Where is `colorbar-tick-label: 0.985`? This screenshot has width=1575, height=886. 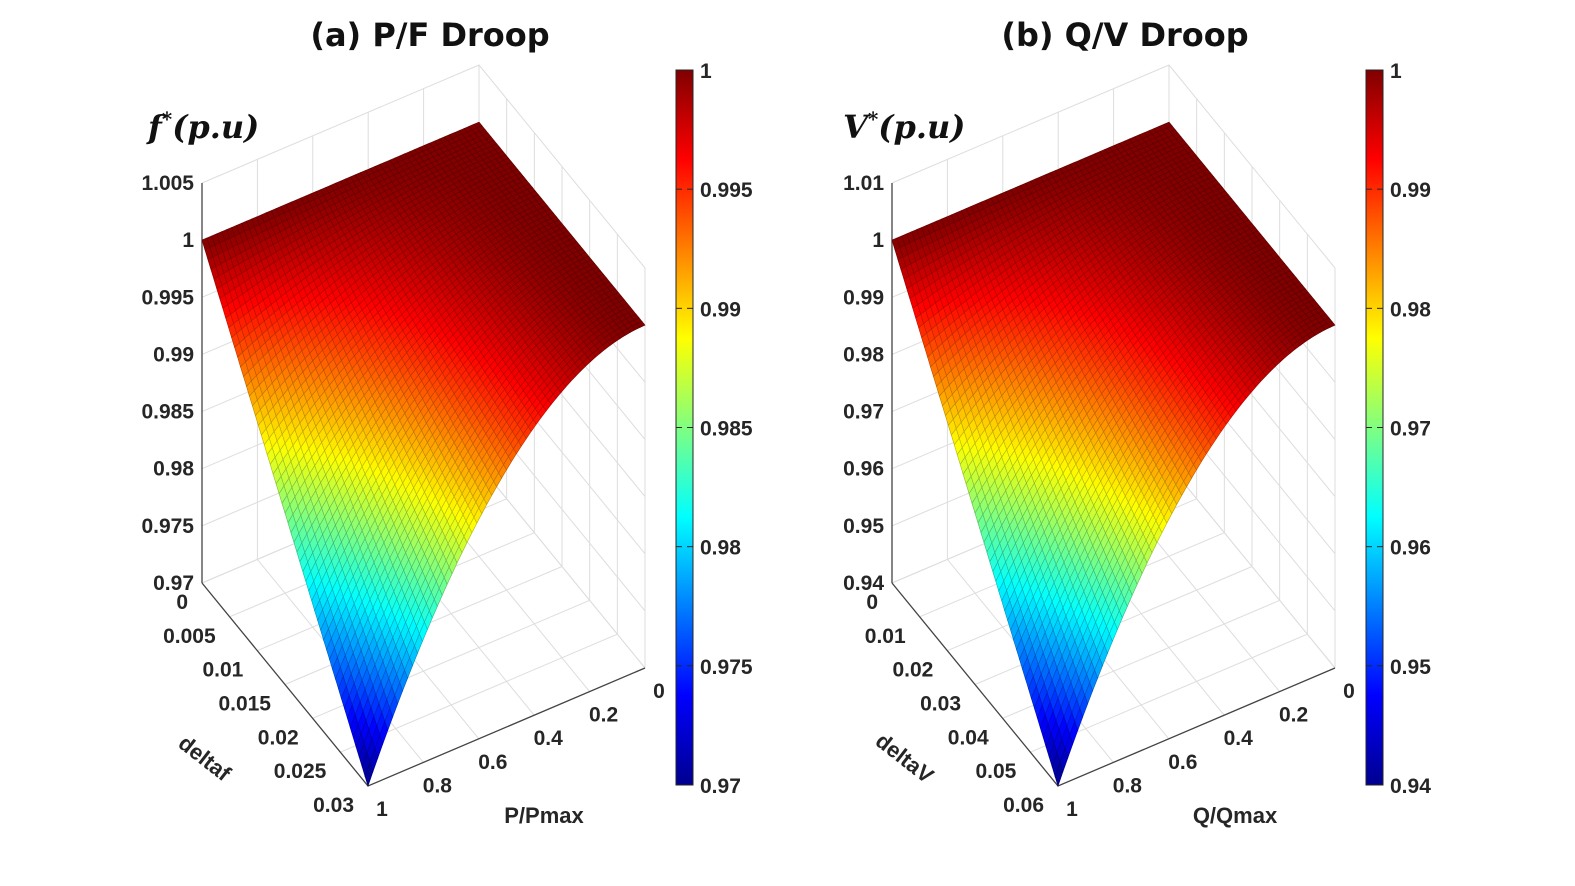
colorbar-tick-label: 0.985 is located at coordinates (726, 429).